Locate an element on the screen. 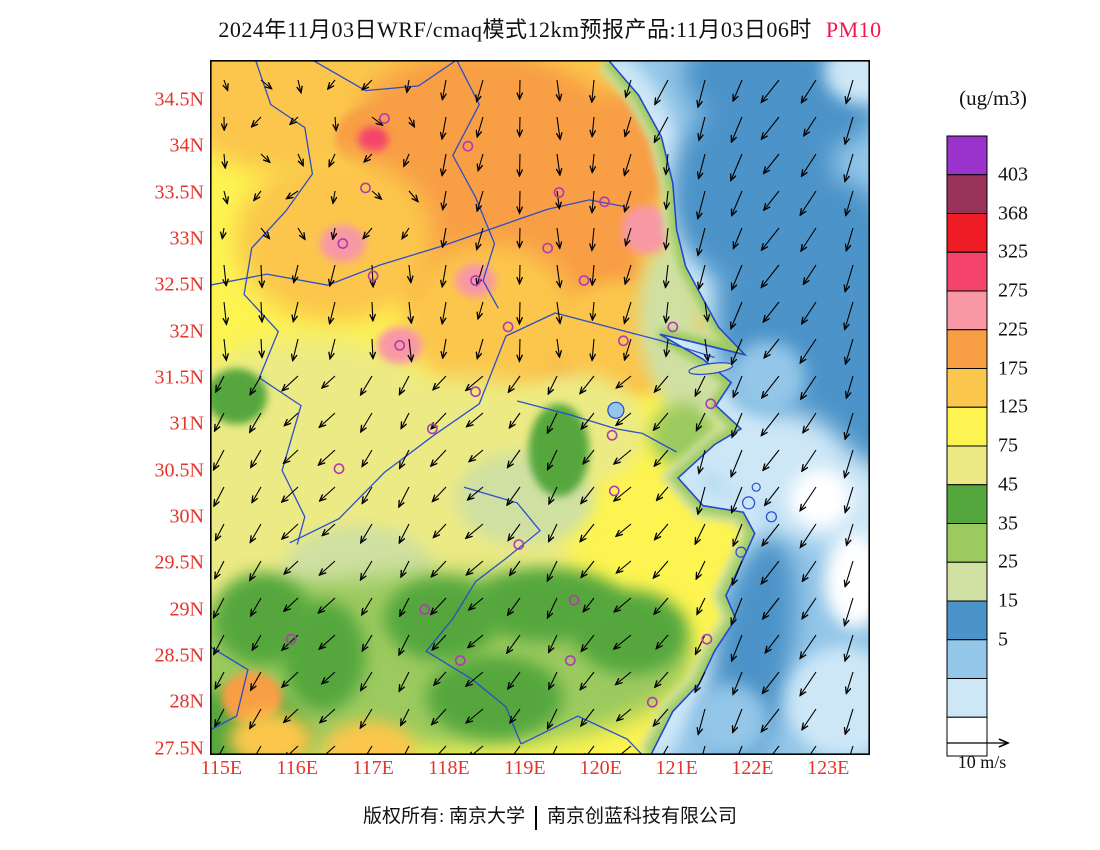 Image resolution: width=1100 pixels, height=850 pixels. y-tick-label: 33N is located at coordinates (186, 238).